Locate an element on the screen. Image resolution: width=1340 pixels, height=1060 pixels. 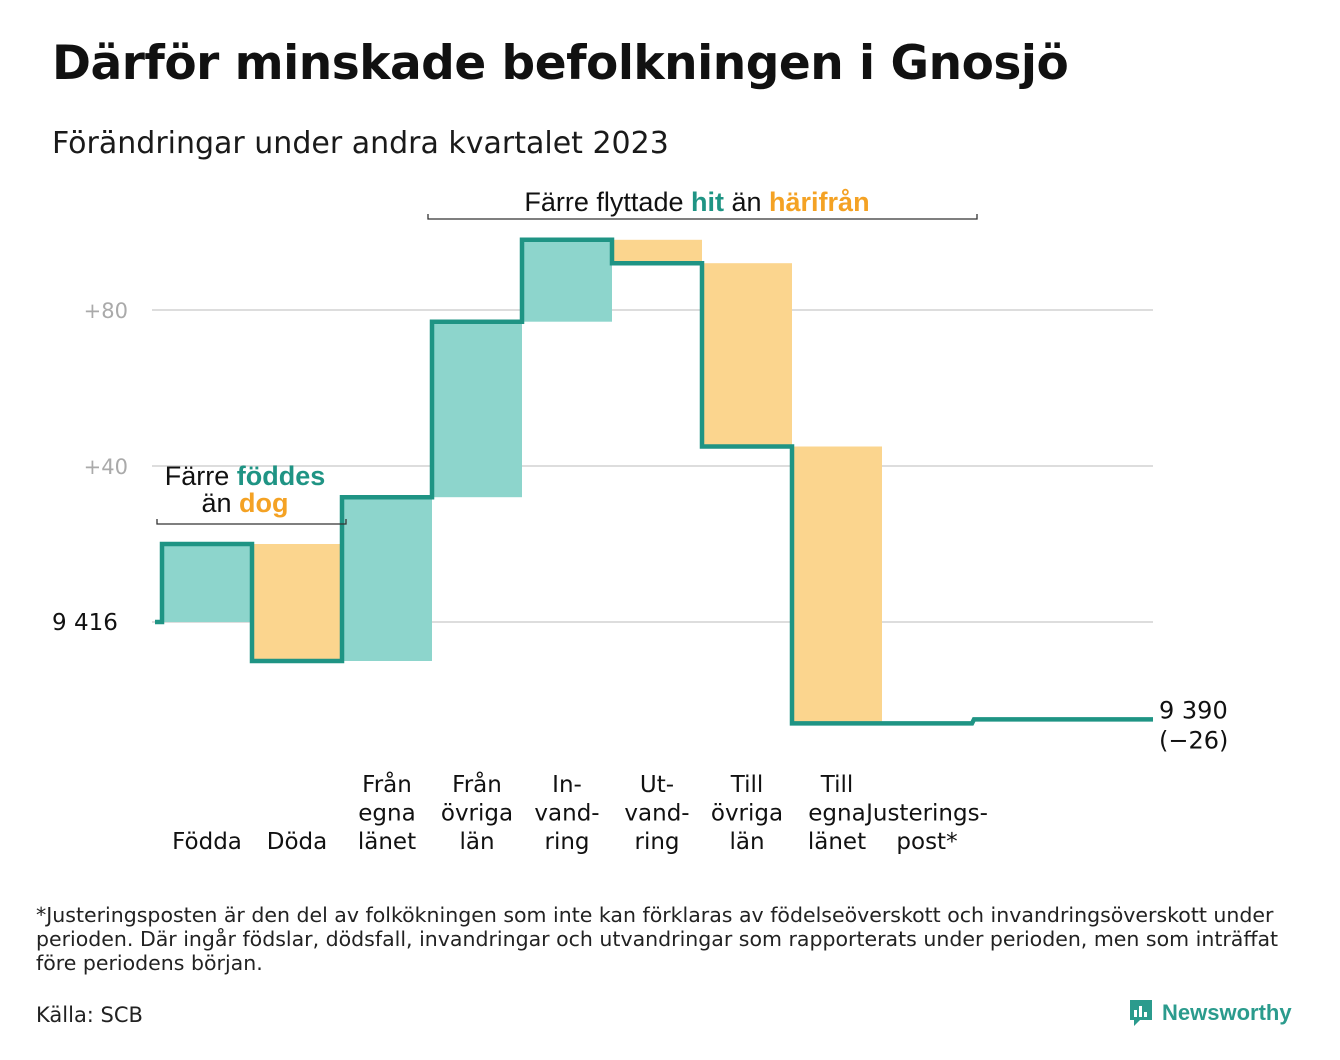
category-label: Från övriga län is located at coordinates (477, 812).